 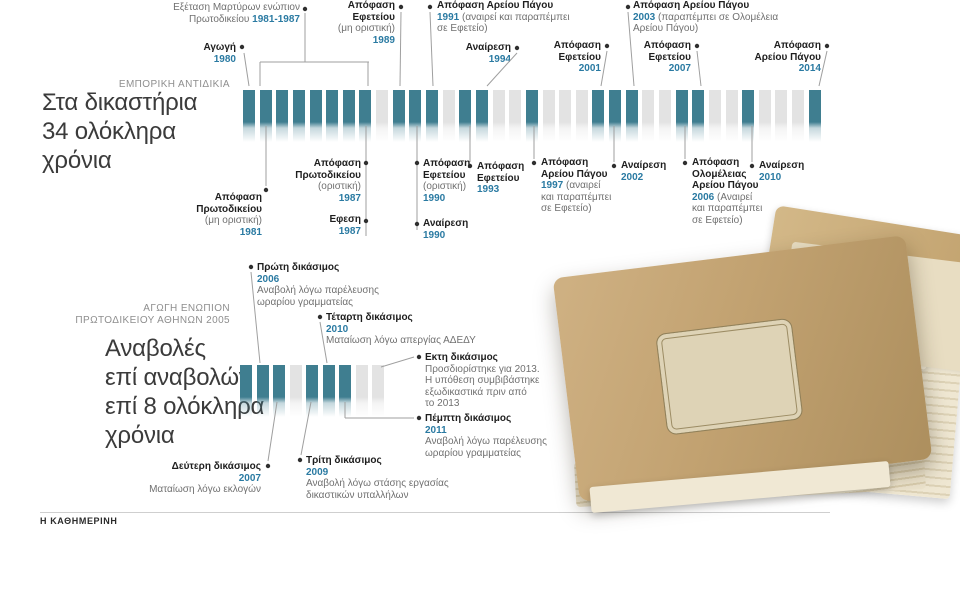 What do you see at coordinates (598, 116) in the screenshot?
I see `year-bar-2001` at bounding box center [598, 116].